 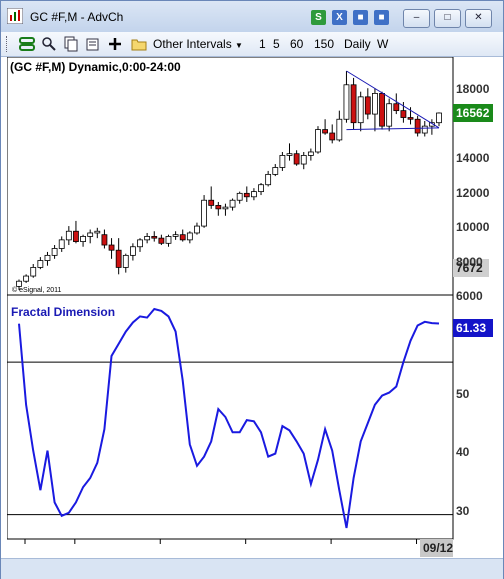 What do you see at coordinates (473, 113) in the screenshot?
I see `last-price-box` at bounding box center [473, 113].